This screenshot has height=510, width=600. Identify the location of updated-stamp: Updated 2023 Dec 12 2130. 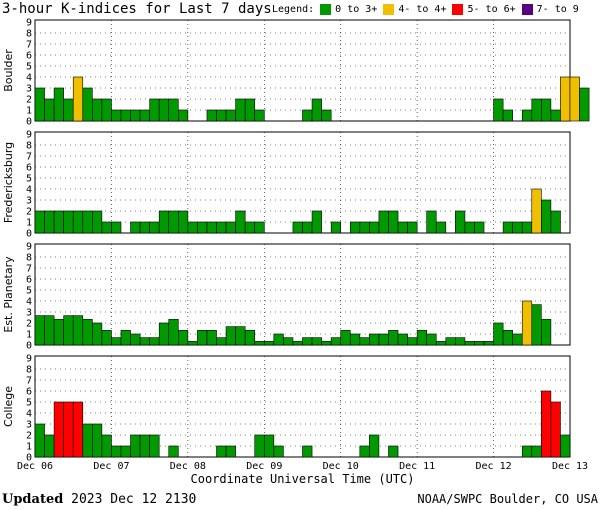
(99, 499).